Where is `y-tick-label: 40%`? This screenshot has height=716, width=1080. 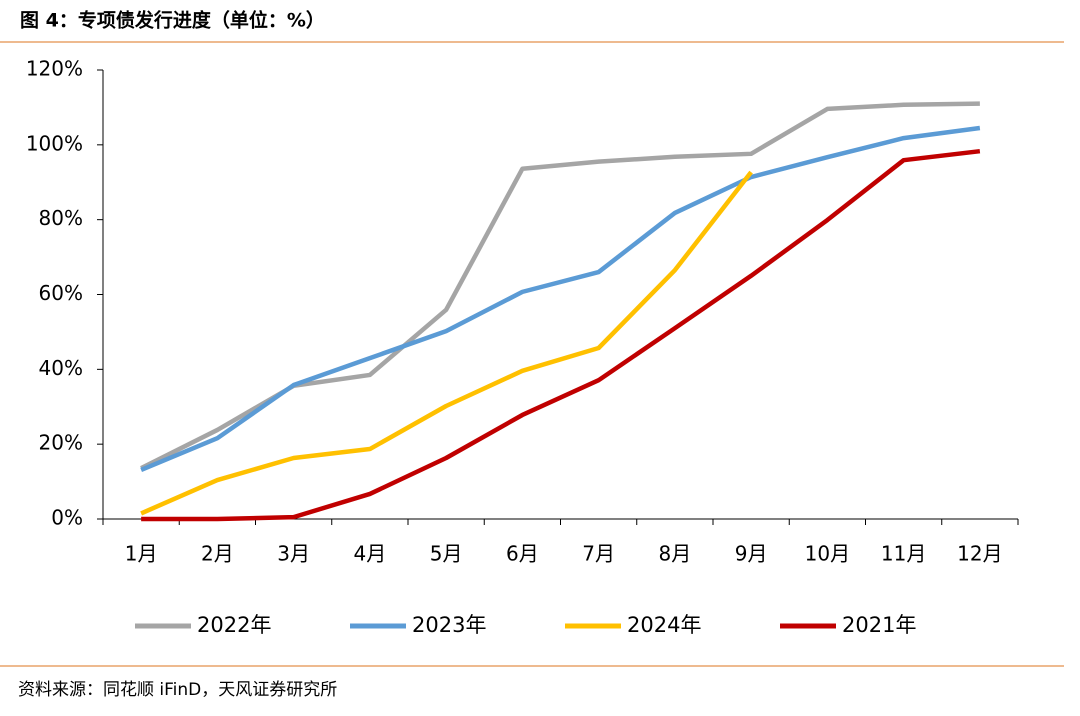 y-tick-label: 40% is located at coordinates (61, 368).